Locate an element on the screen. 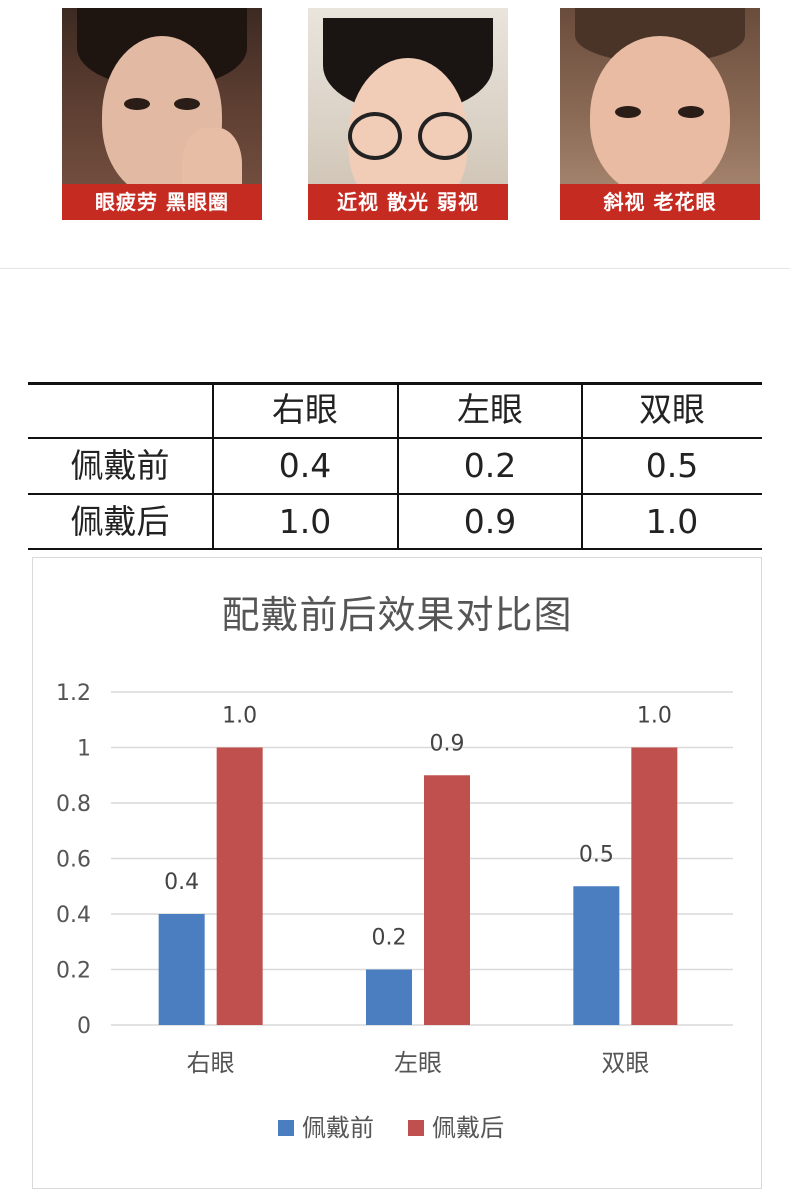 This screenshot has height=1200, width=790. table-cell: 0.5 is located at coordinates (672, 465).